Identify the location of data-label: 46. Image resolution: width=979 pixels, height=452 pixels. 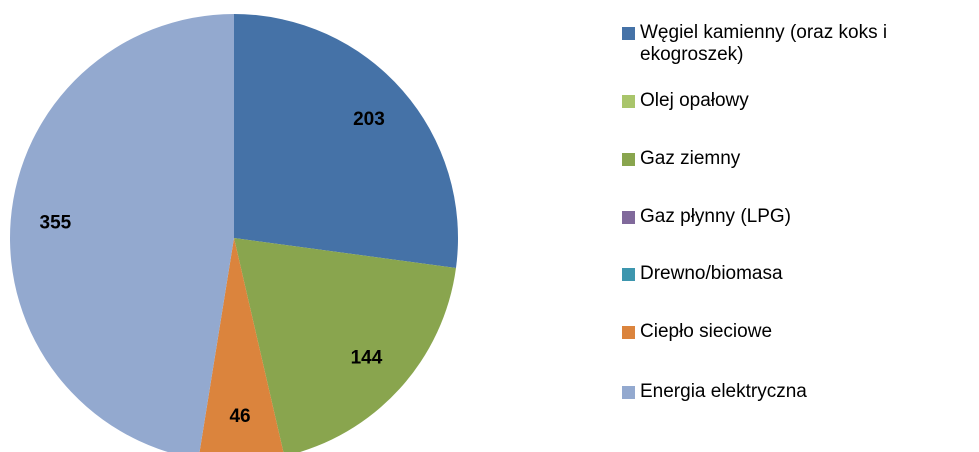
(239, 416).